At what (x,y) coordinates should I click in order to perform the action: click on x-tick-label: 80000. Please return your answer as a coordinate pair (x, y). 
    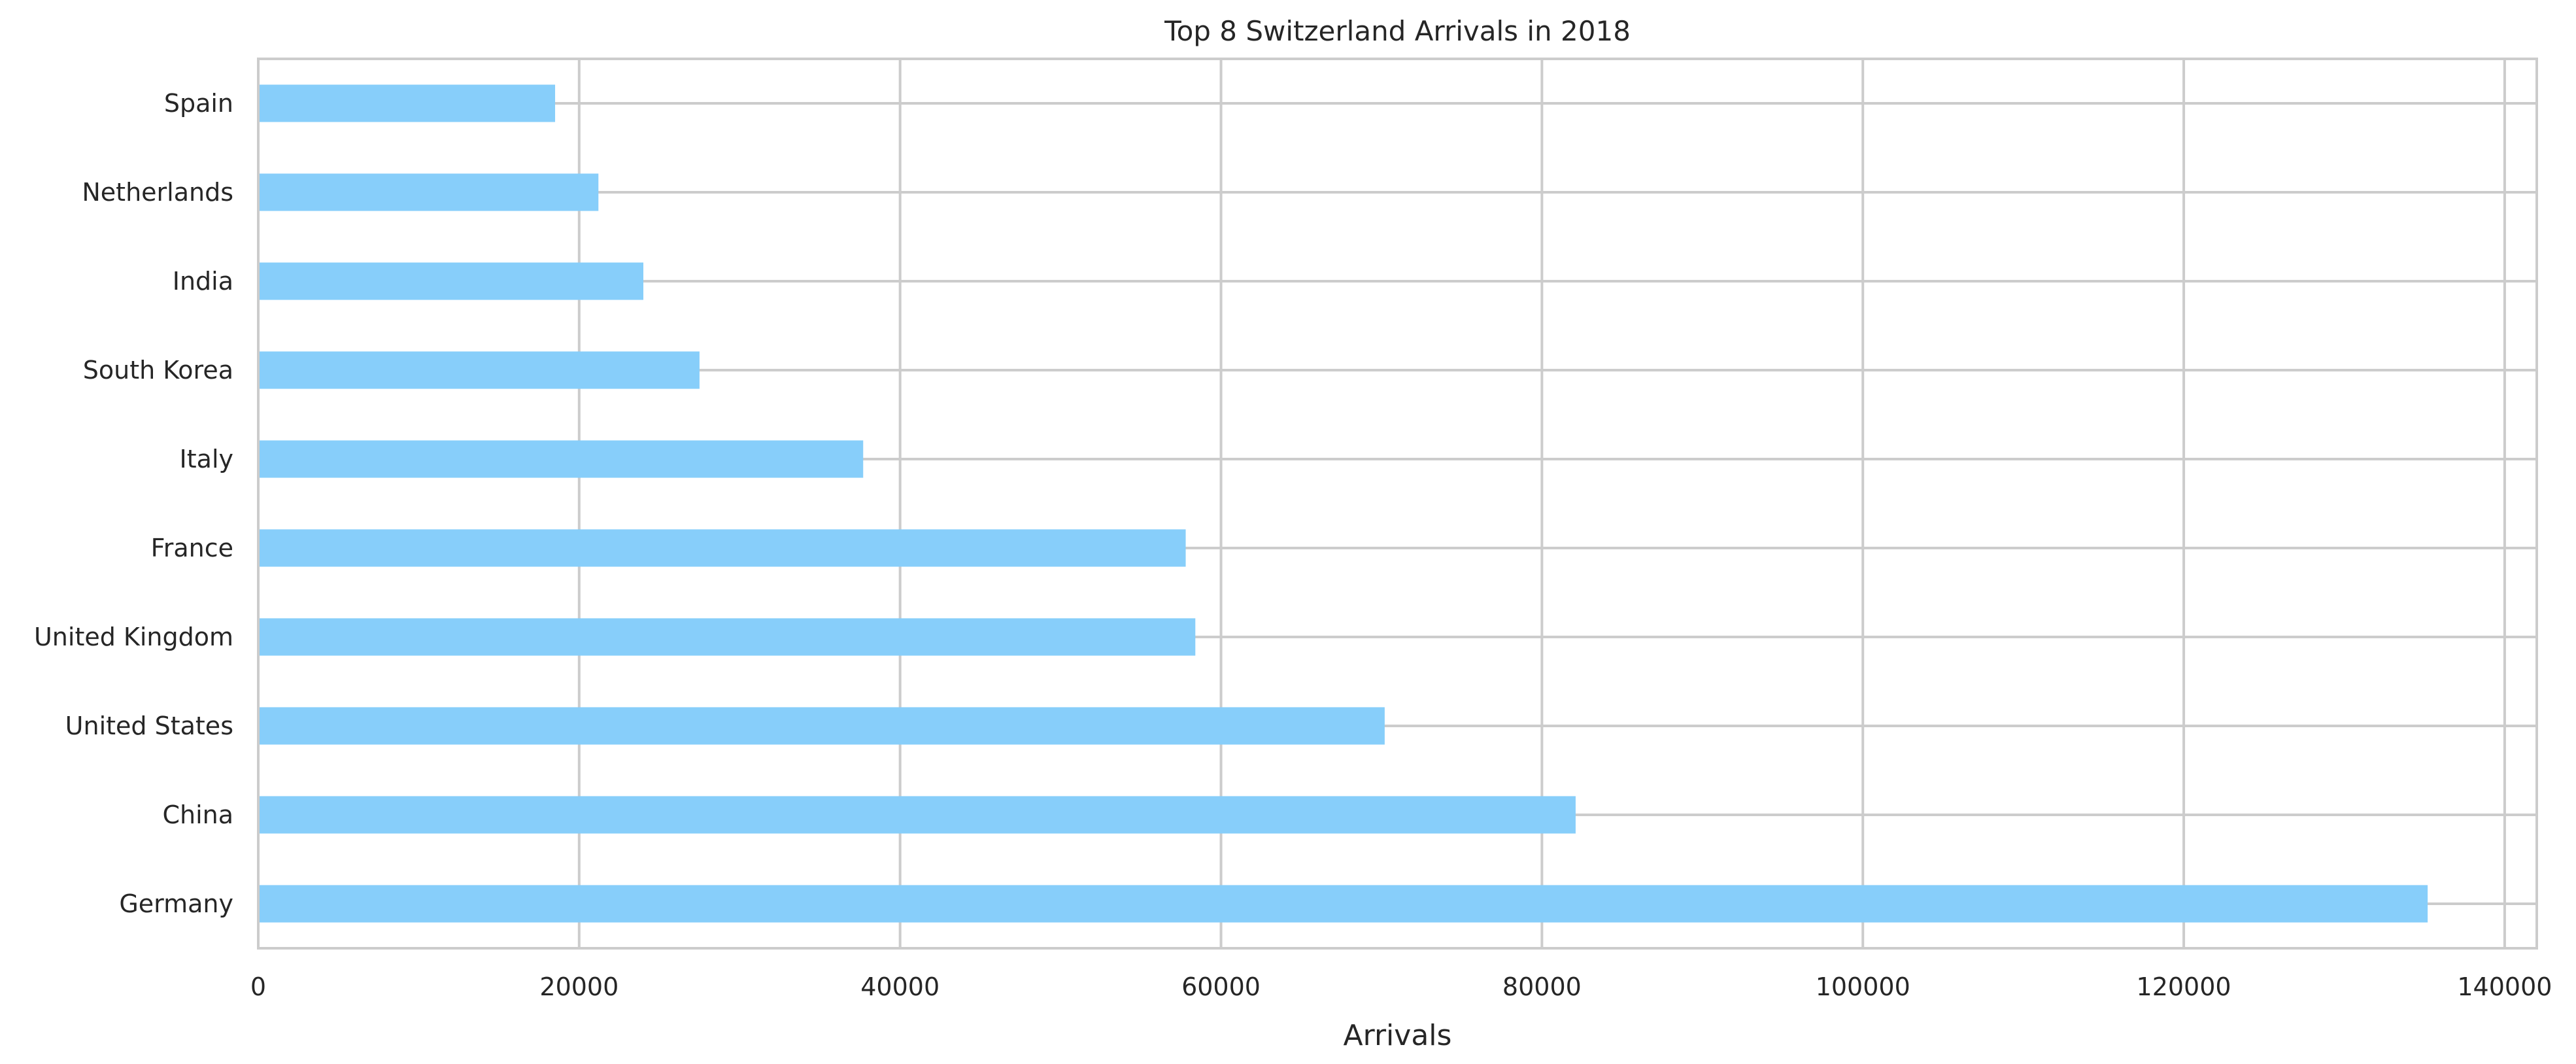
    Looking at the image, I should click on (1542, 986).